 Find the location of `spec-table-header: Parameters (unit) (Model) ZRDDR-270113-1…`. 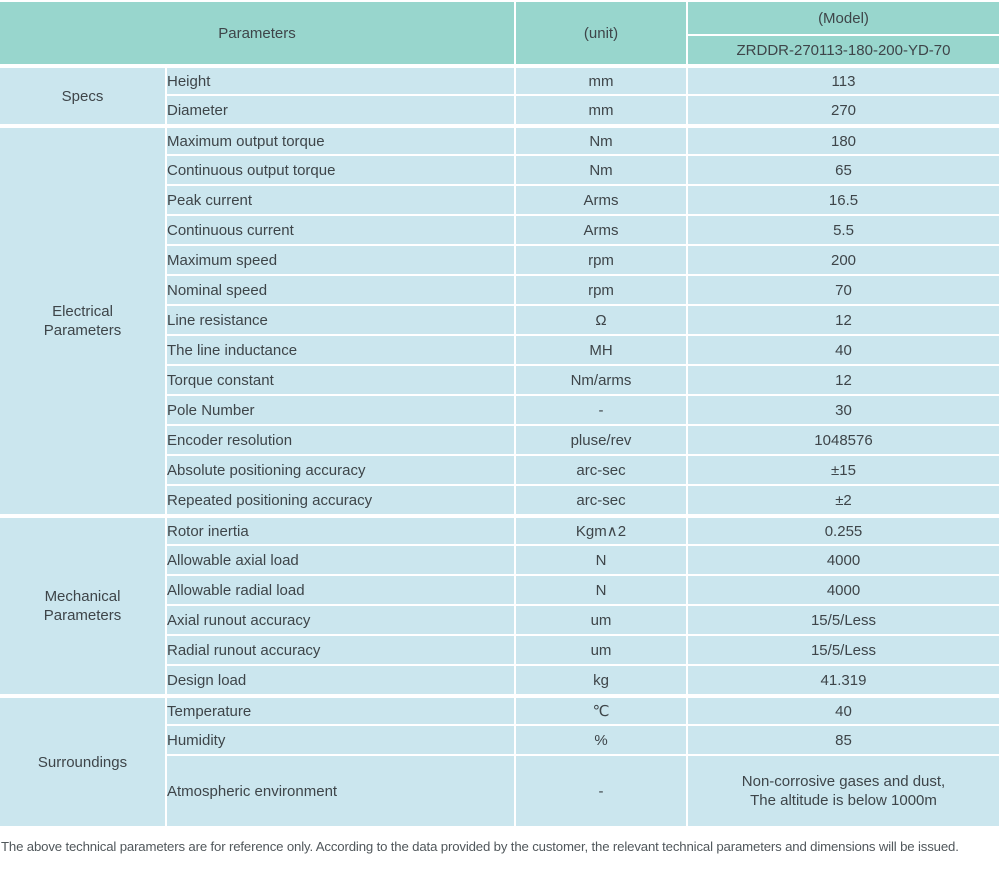

spec-table-header: Parameters (unit) (Model) ZRDDR-270113-1… is located at coordinates (499, 33).